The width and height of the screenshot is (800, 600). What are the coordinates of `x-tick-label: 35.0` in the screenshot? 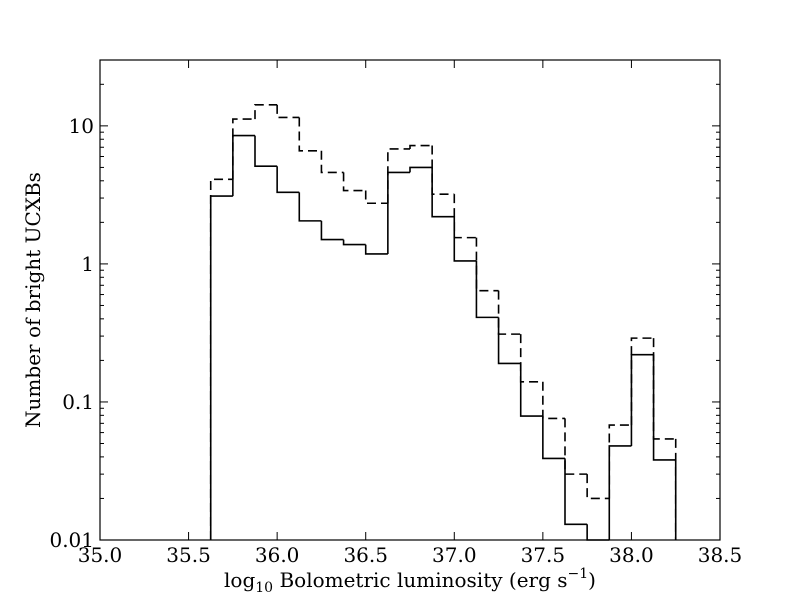 It's located at (100, 555).